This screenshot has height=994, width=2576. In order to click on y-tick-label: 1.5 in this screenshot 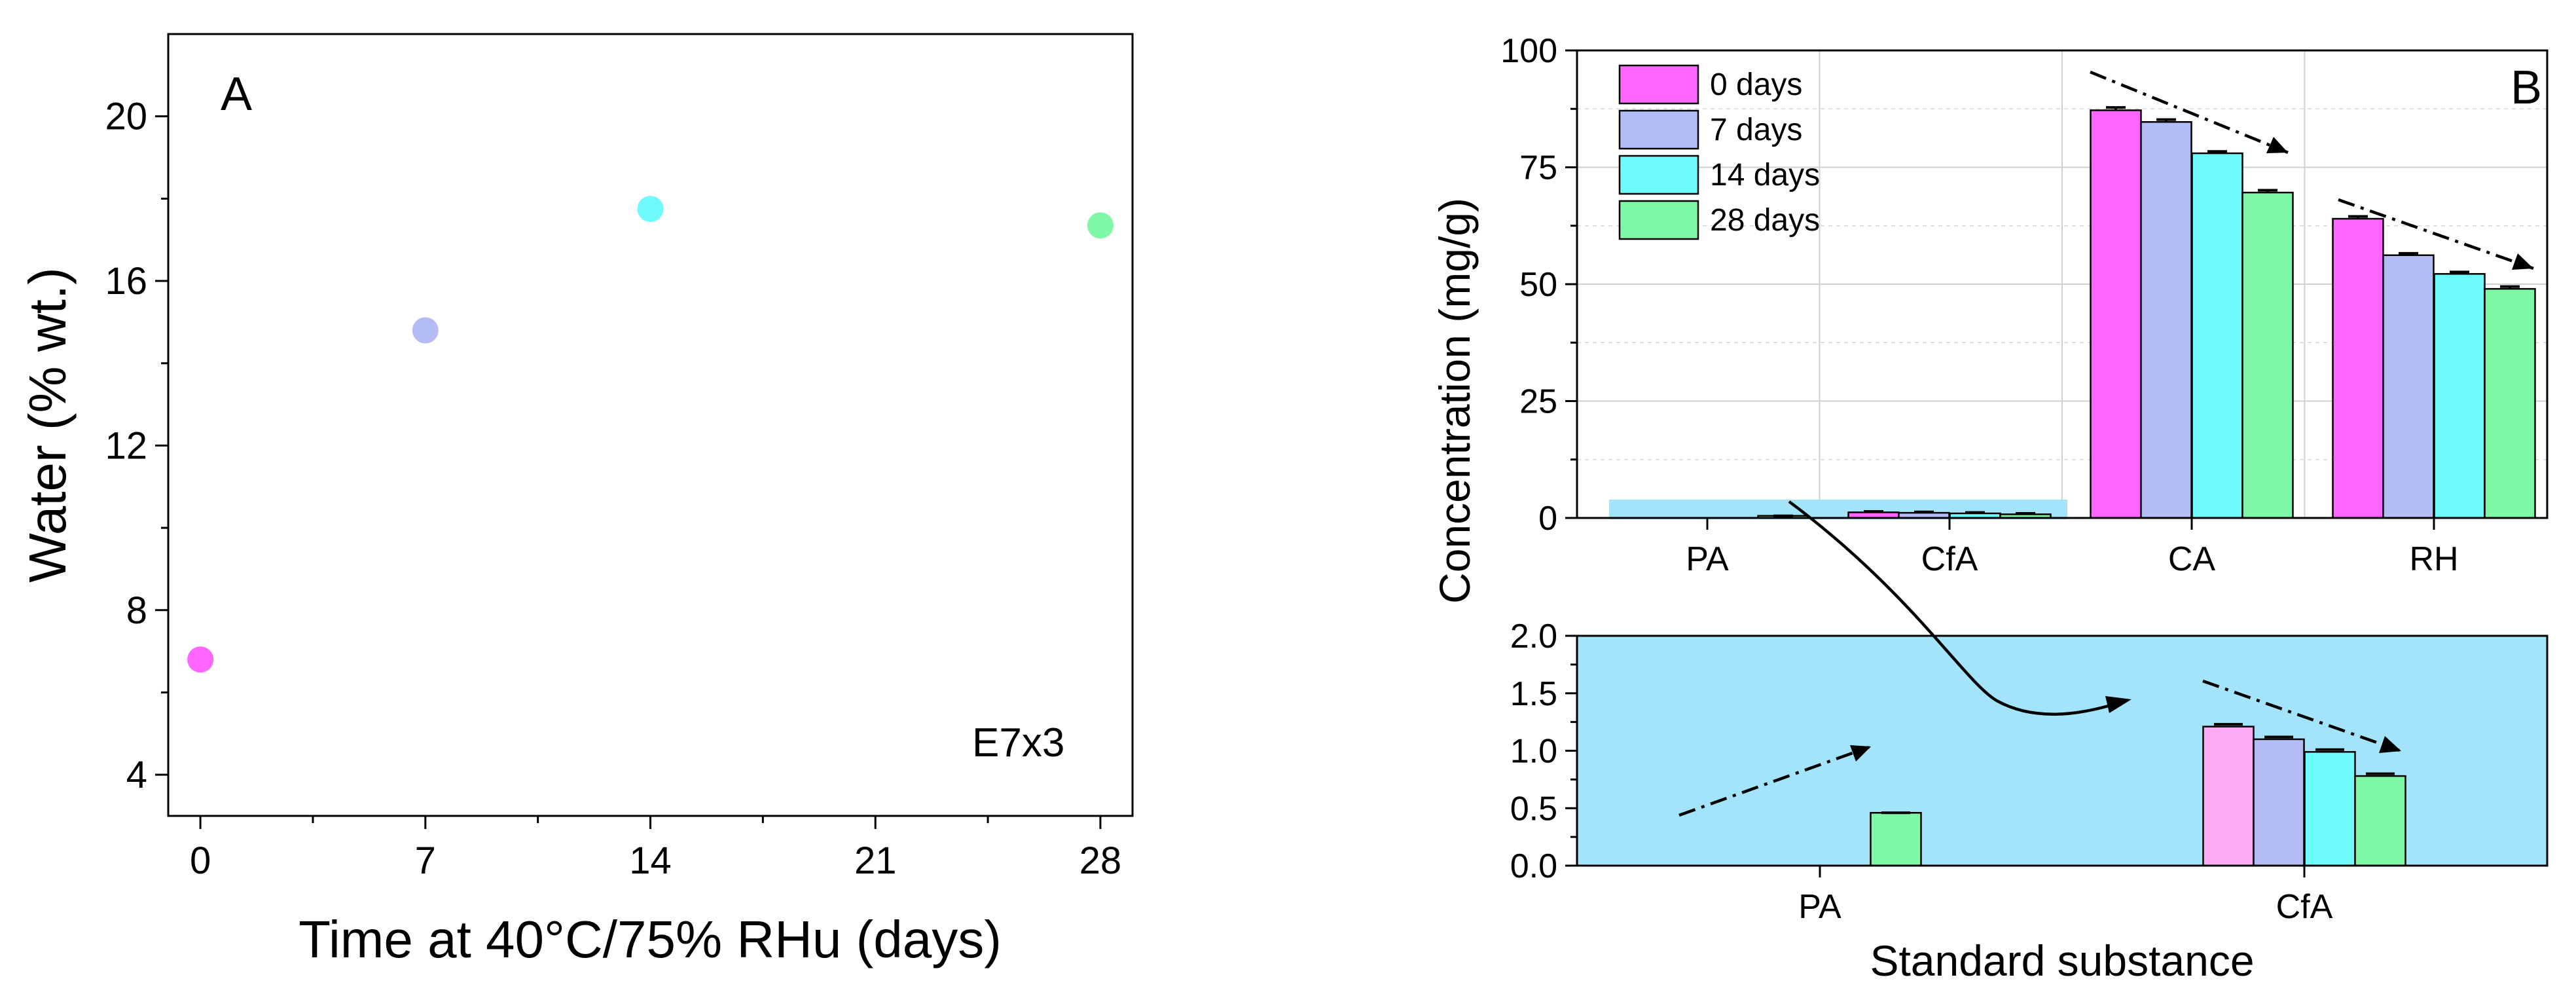, I will do `click(1533, 694)`.